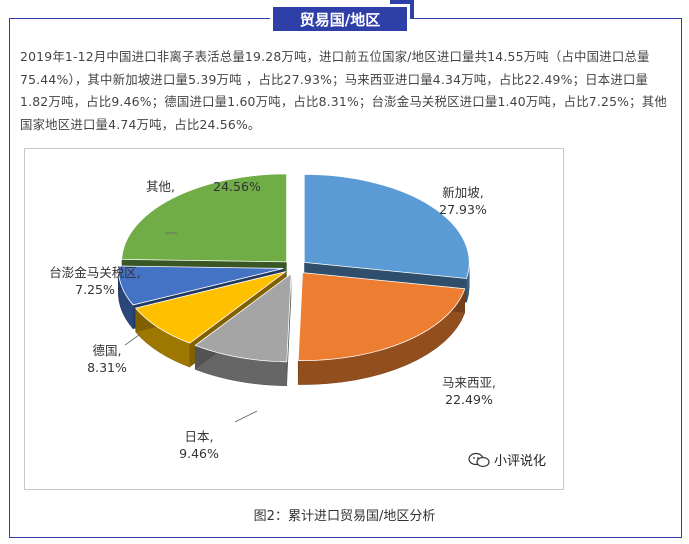 The height and width of the screenshot is (544, 689). I want to click on watermark-text: 小评说化, so click(520, 461).